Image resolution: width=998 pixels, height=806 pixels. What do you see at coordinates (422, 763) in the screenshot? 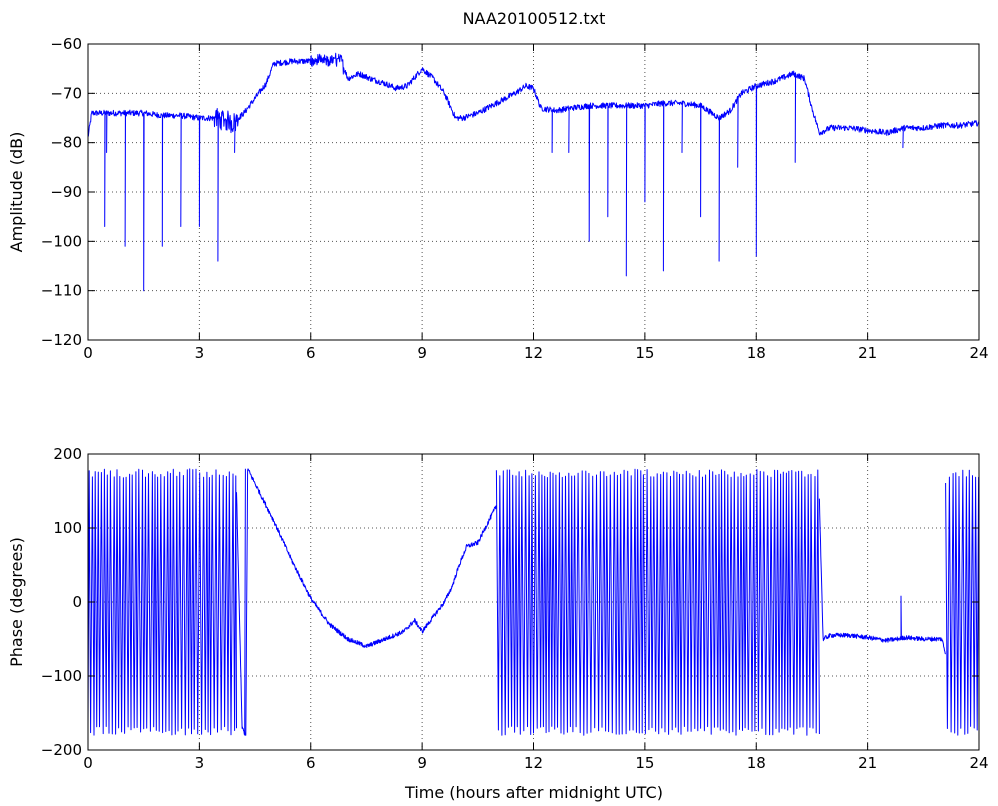
I see `phase-x-tick-label: 9` at bounding box center [422, 763].